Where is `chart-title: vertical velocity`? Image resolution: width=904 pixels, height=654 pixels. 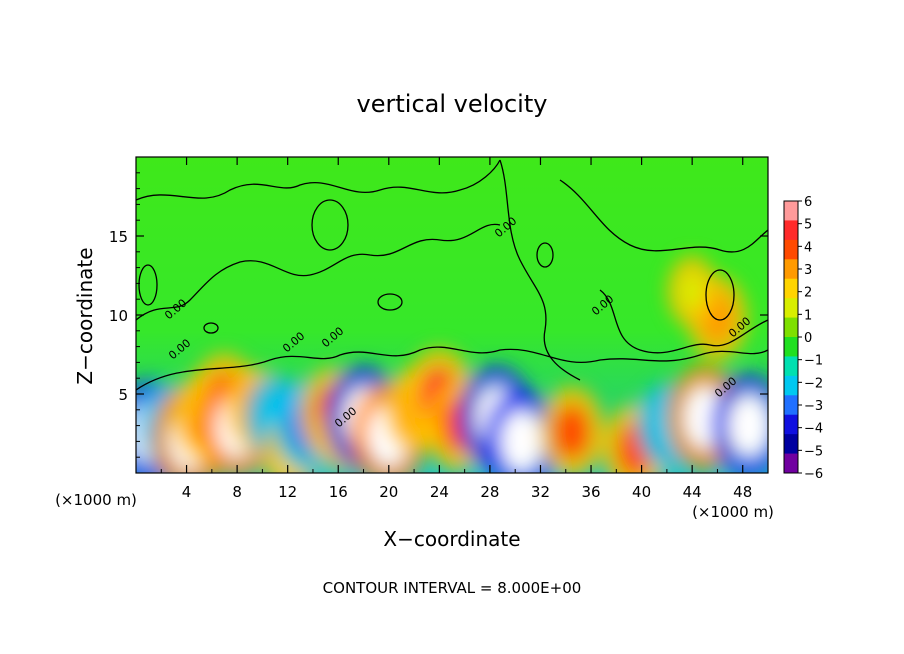
chart-title: vertical velocity is located at coordinates (452, 104).